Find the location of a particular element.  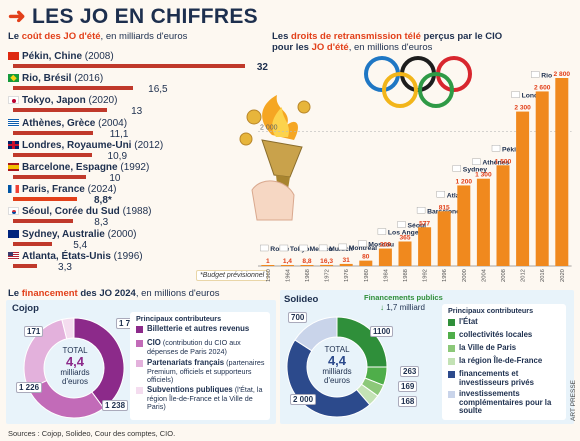

tv-value-label: 365 is located at coordinates (404, 237).